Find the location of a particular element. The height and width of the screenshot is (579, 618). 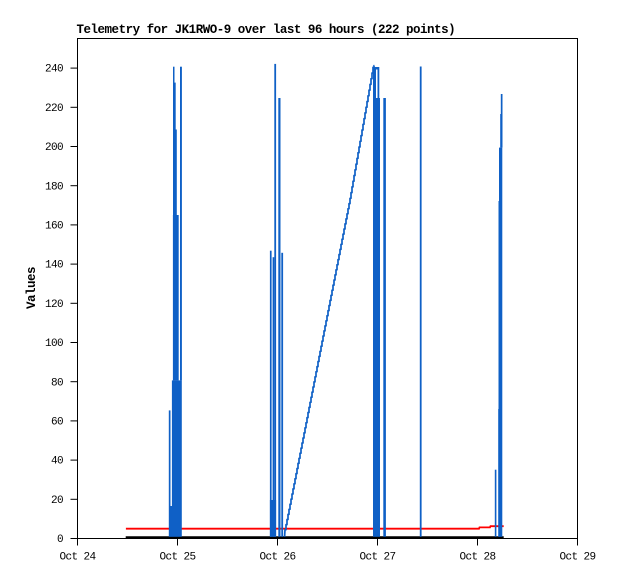

svg-text: Oct 28 is located at coordinates (477, 558).